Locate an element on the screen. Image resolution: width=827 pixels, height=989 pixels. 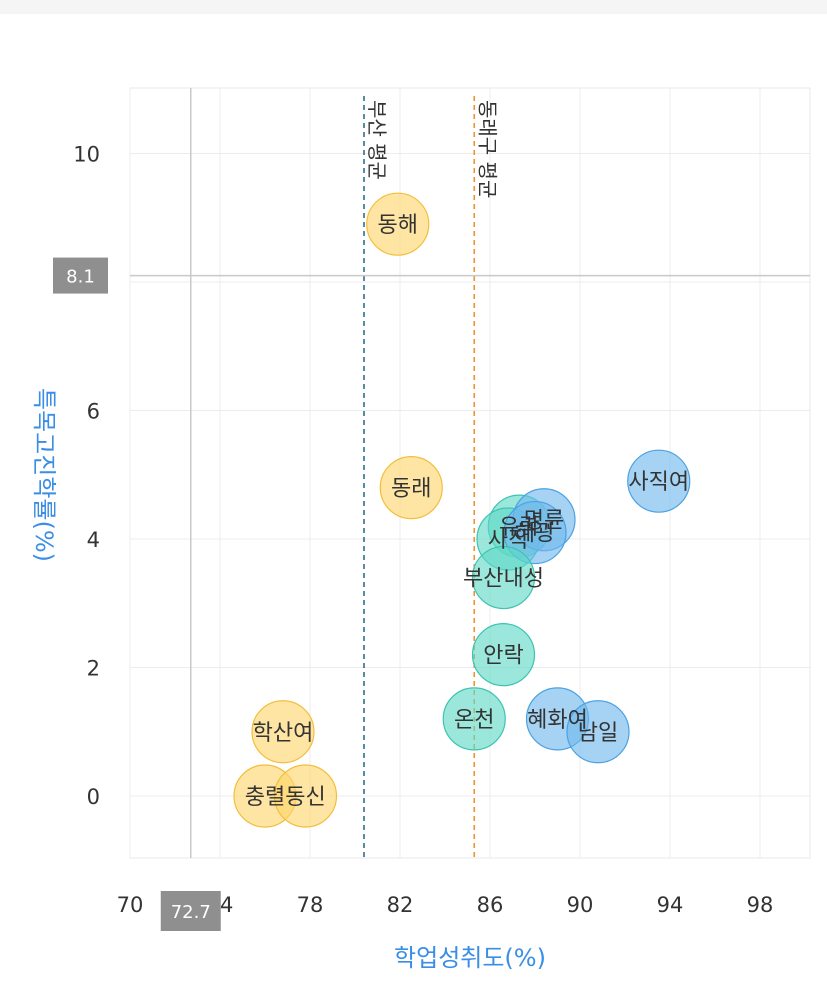
bubble-label: 안락 is located at coordinates (503, 656).